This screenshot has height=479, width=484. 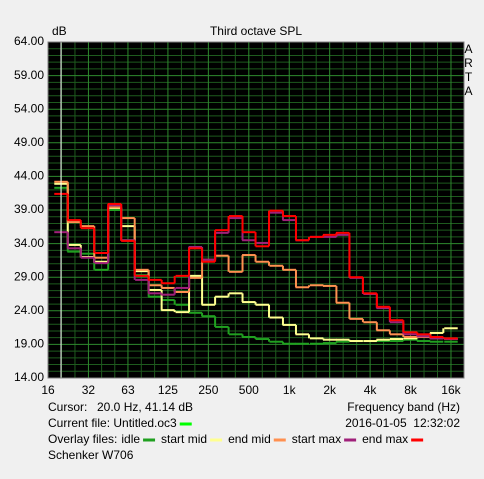 I want to click on y-tick-label: 64.00, so click(x=29, y=41).